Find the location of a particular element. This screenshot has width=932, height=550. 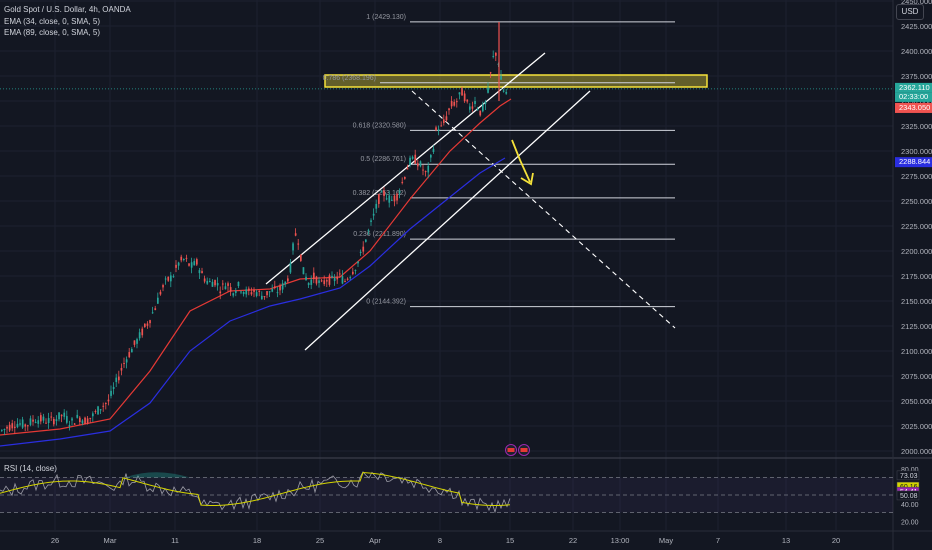

bearish-arrow is located at coordinates (521, 161).